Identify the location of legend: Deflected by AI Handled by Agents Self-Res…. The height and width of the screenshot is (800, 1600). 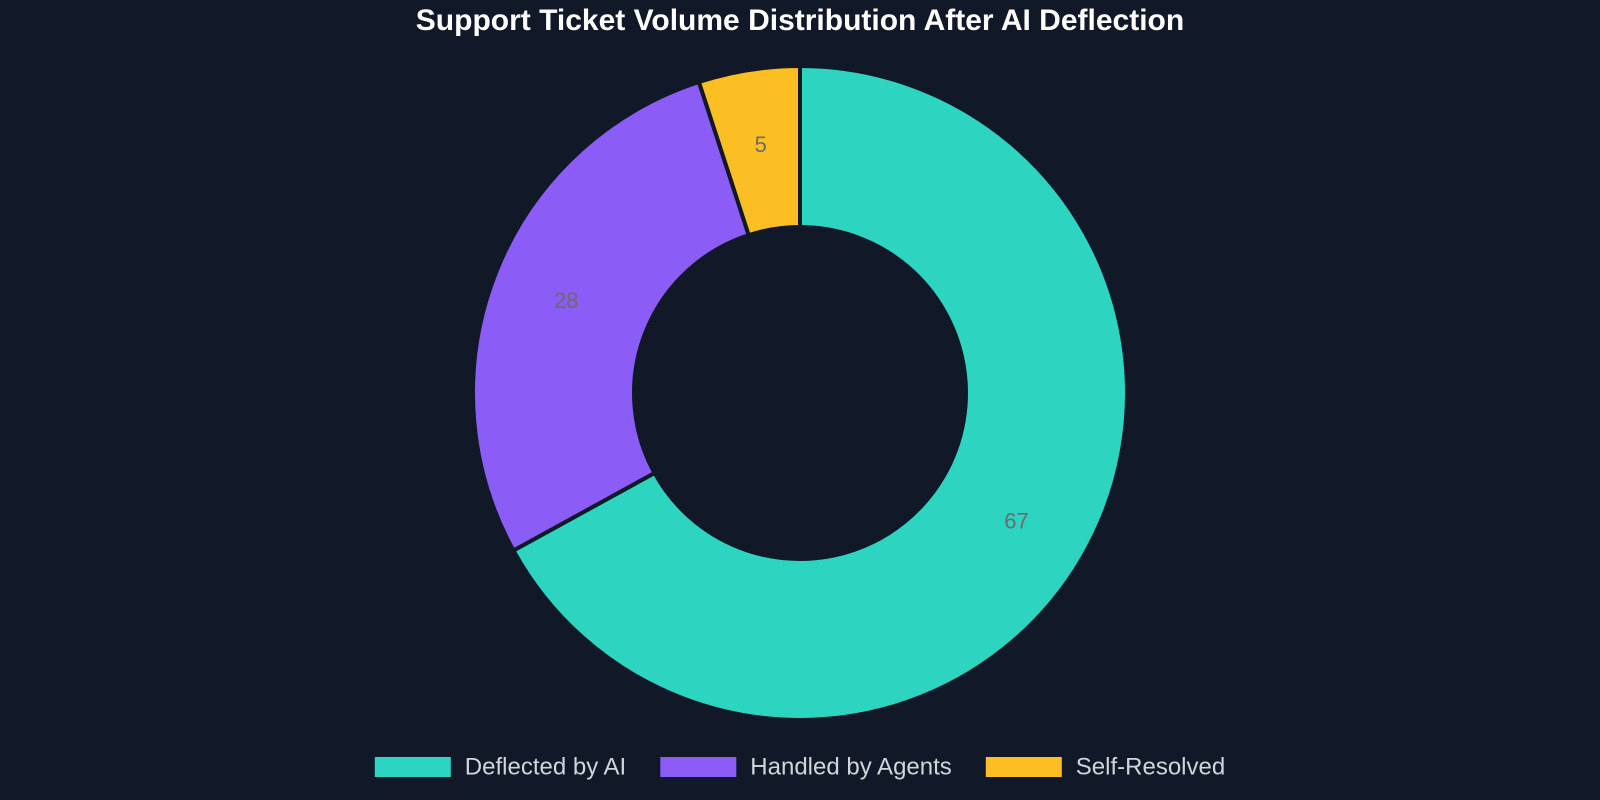
(799, 767).